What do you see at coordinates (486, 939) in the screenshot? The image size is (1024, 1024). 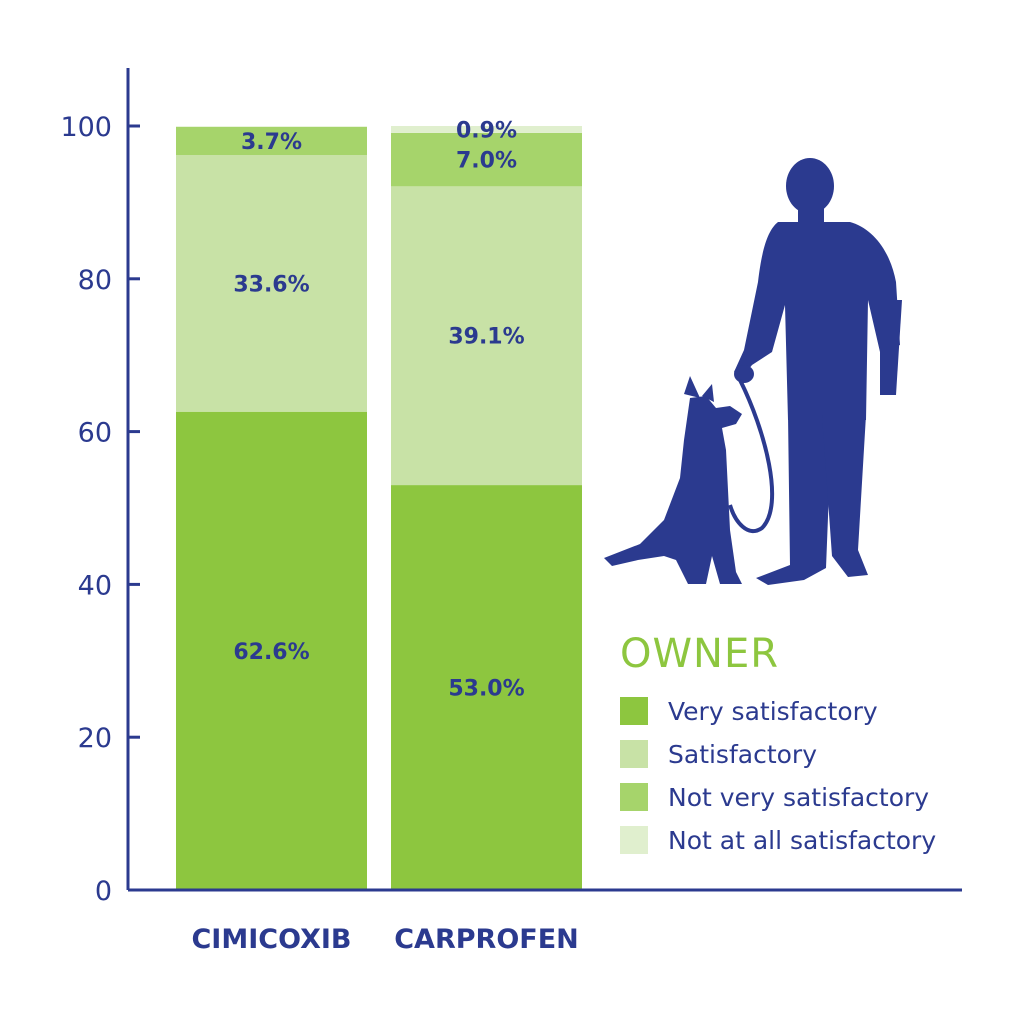 I see `category-label: CARPROFEN` at bounding box center [486, 939].